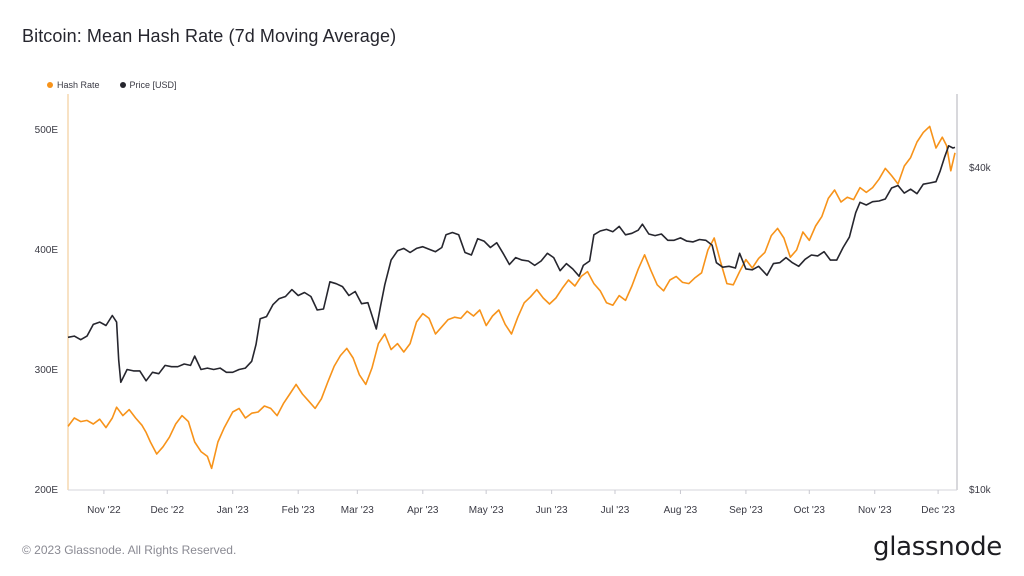  What do you see at coordinates (937, 547) in the screenshot?
I see `glassnode-logo: glassnode` at bounding box center [937, 547].